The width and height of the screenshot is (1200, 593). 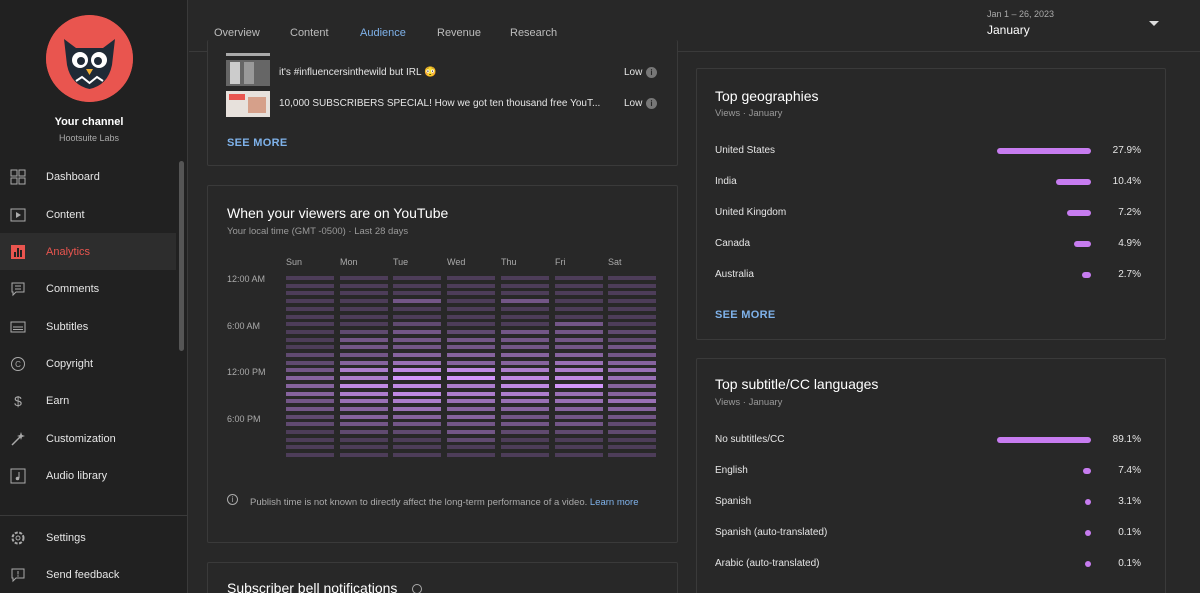 I want to click on tab-audience: Audience, so click(x=383, y=33).